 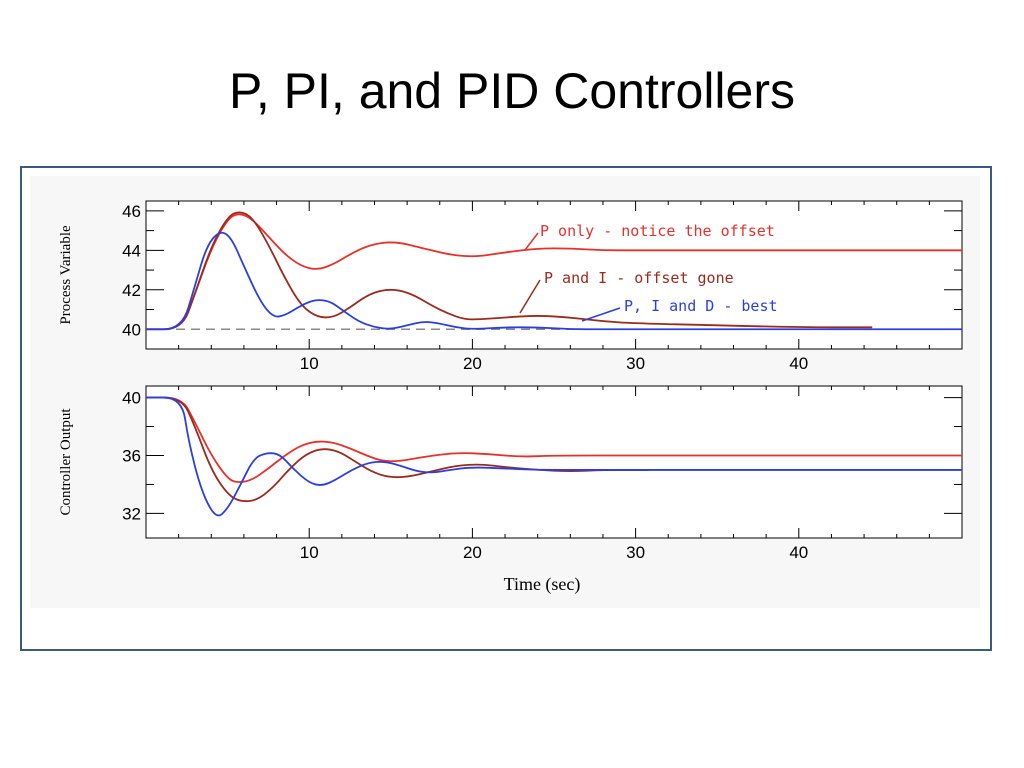 I want to click on y-tick-label: 36, so click(x=131, y=455).